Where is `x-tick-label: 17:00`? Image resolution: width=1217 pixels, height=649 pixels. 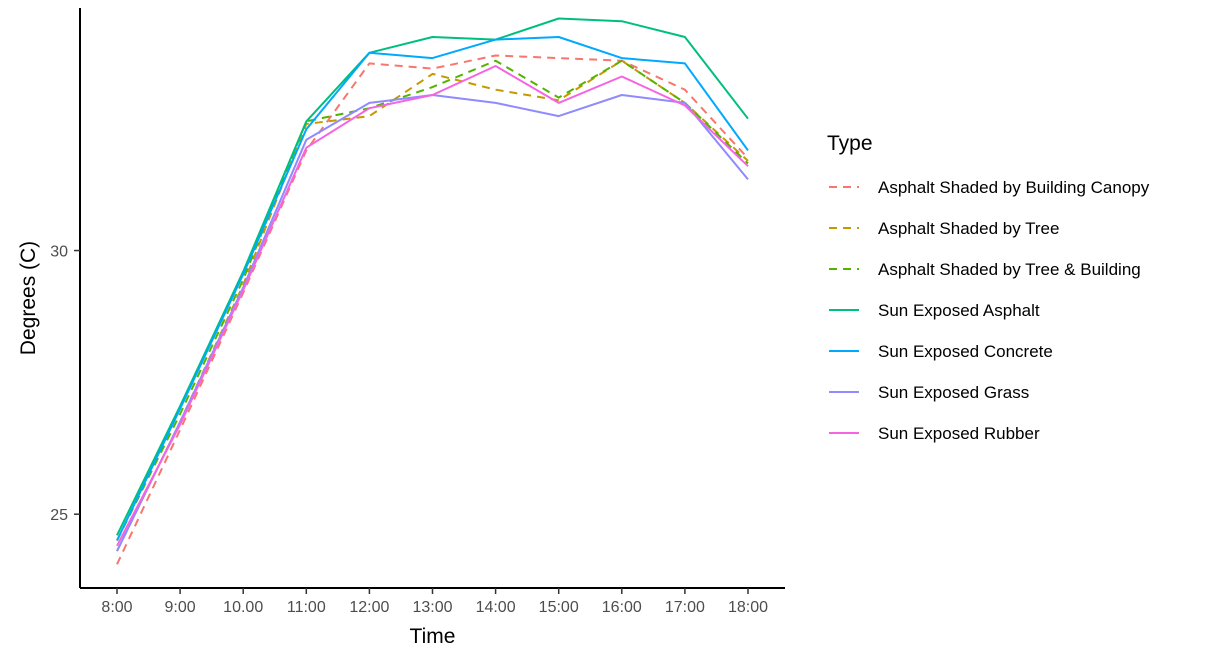 x-tick-label: 17:00 is located at coordinates (685, 607).